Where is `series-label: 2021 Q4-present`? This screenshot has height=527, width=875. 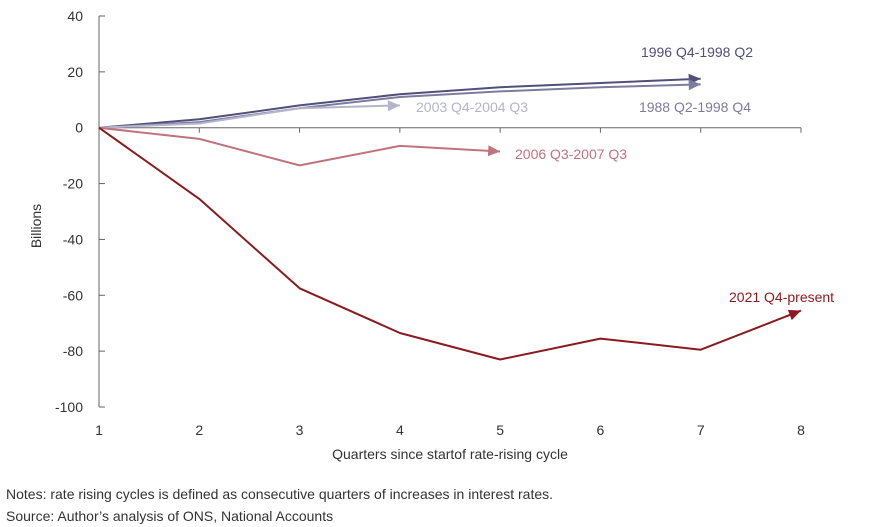 series-label: 2021 Q4-present is located at coordinates (781, 297).